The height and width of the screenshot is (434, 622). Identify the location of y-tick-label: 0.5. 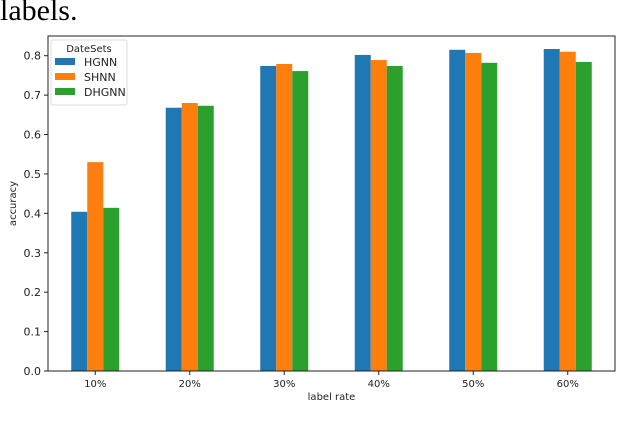
(33, 174).